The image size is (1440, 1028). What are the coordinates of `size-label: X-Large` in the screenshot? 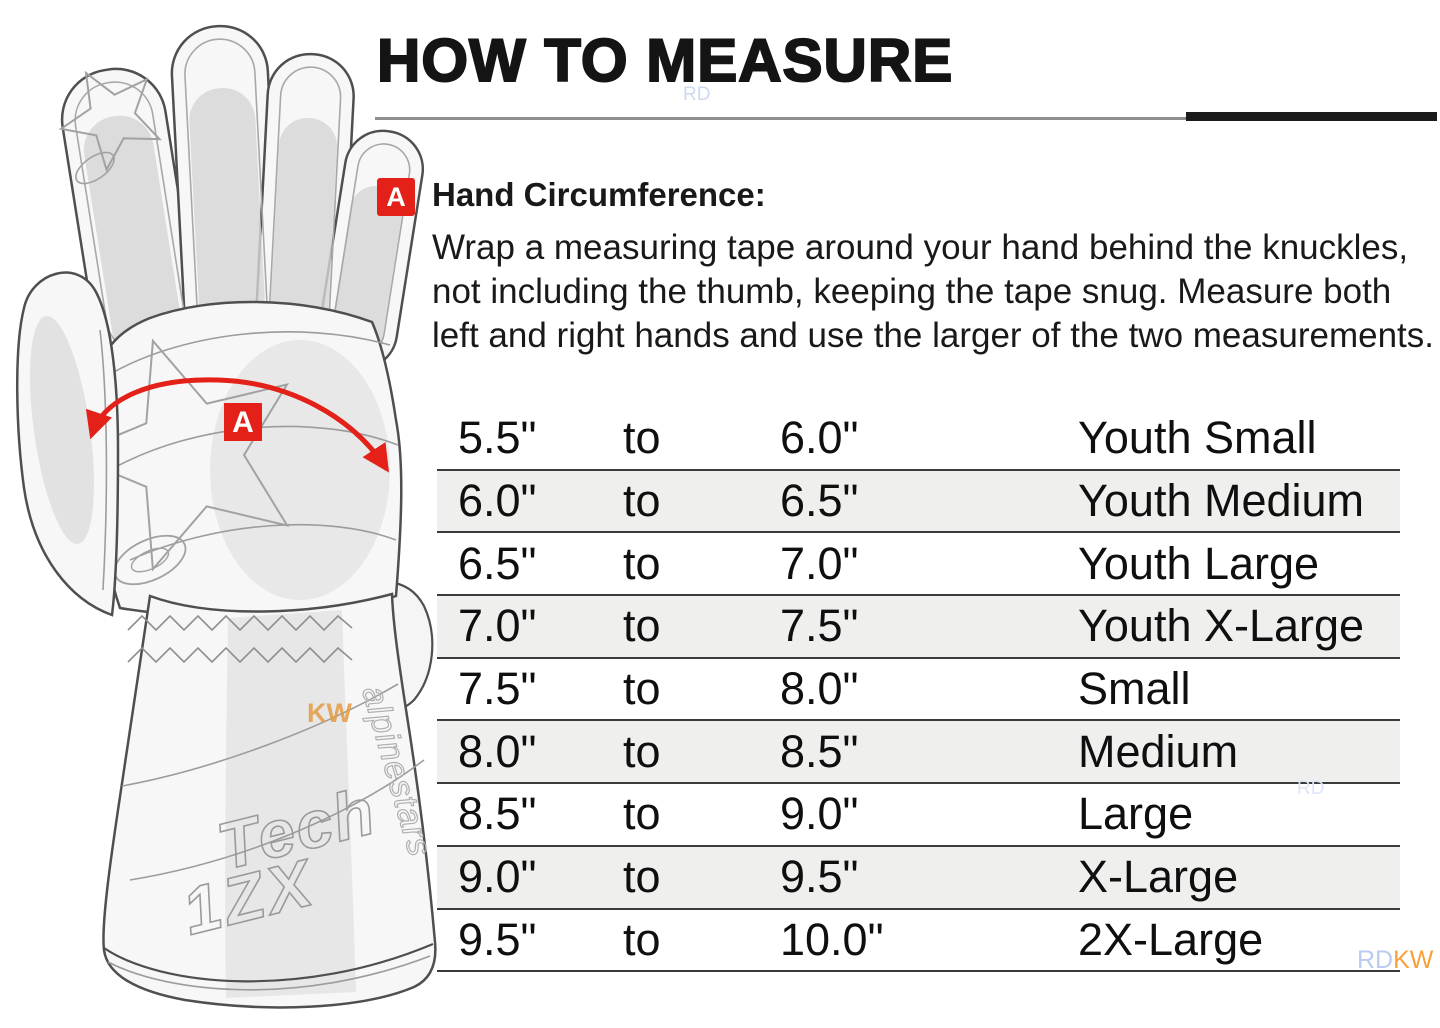 It's located at (1158, 877).